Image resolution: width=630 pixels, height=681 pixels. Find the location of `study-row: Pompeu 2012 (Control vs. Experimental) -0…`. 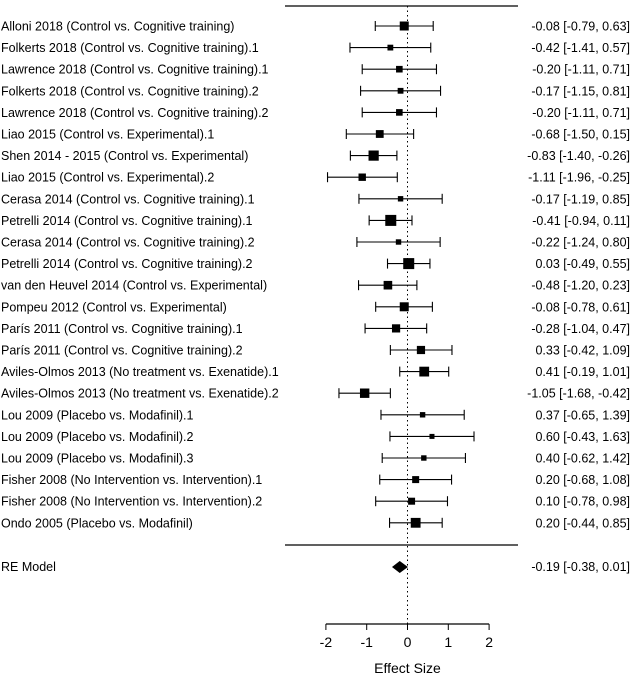

study-row: Pompeu 2012 (Control vs. Experimental) -0… is located at coordinates (315, 307).